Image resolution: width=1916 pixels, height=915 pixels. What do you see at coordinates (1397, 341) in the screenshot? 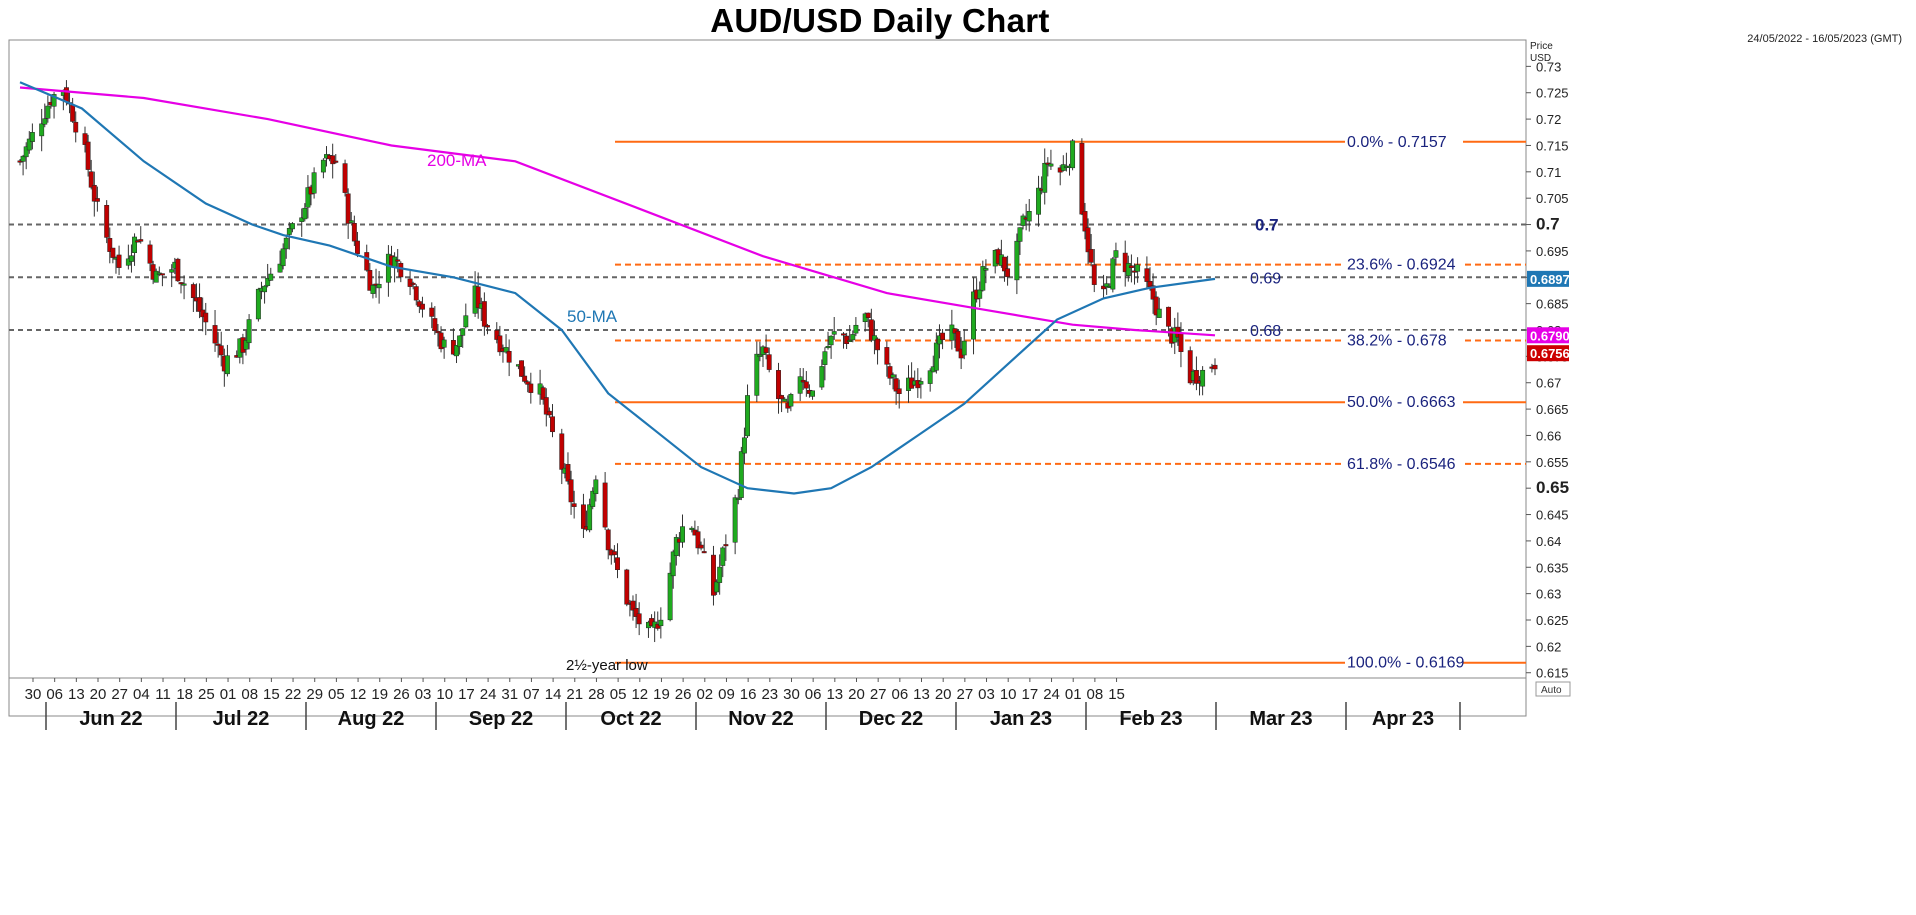
I see `fib-label: 38.2% - 0.678` at bounding box center [1397, 341].